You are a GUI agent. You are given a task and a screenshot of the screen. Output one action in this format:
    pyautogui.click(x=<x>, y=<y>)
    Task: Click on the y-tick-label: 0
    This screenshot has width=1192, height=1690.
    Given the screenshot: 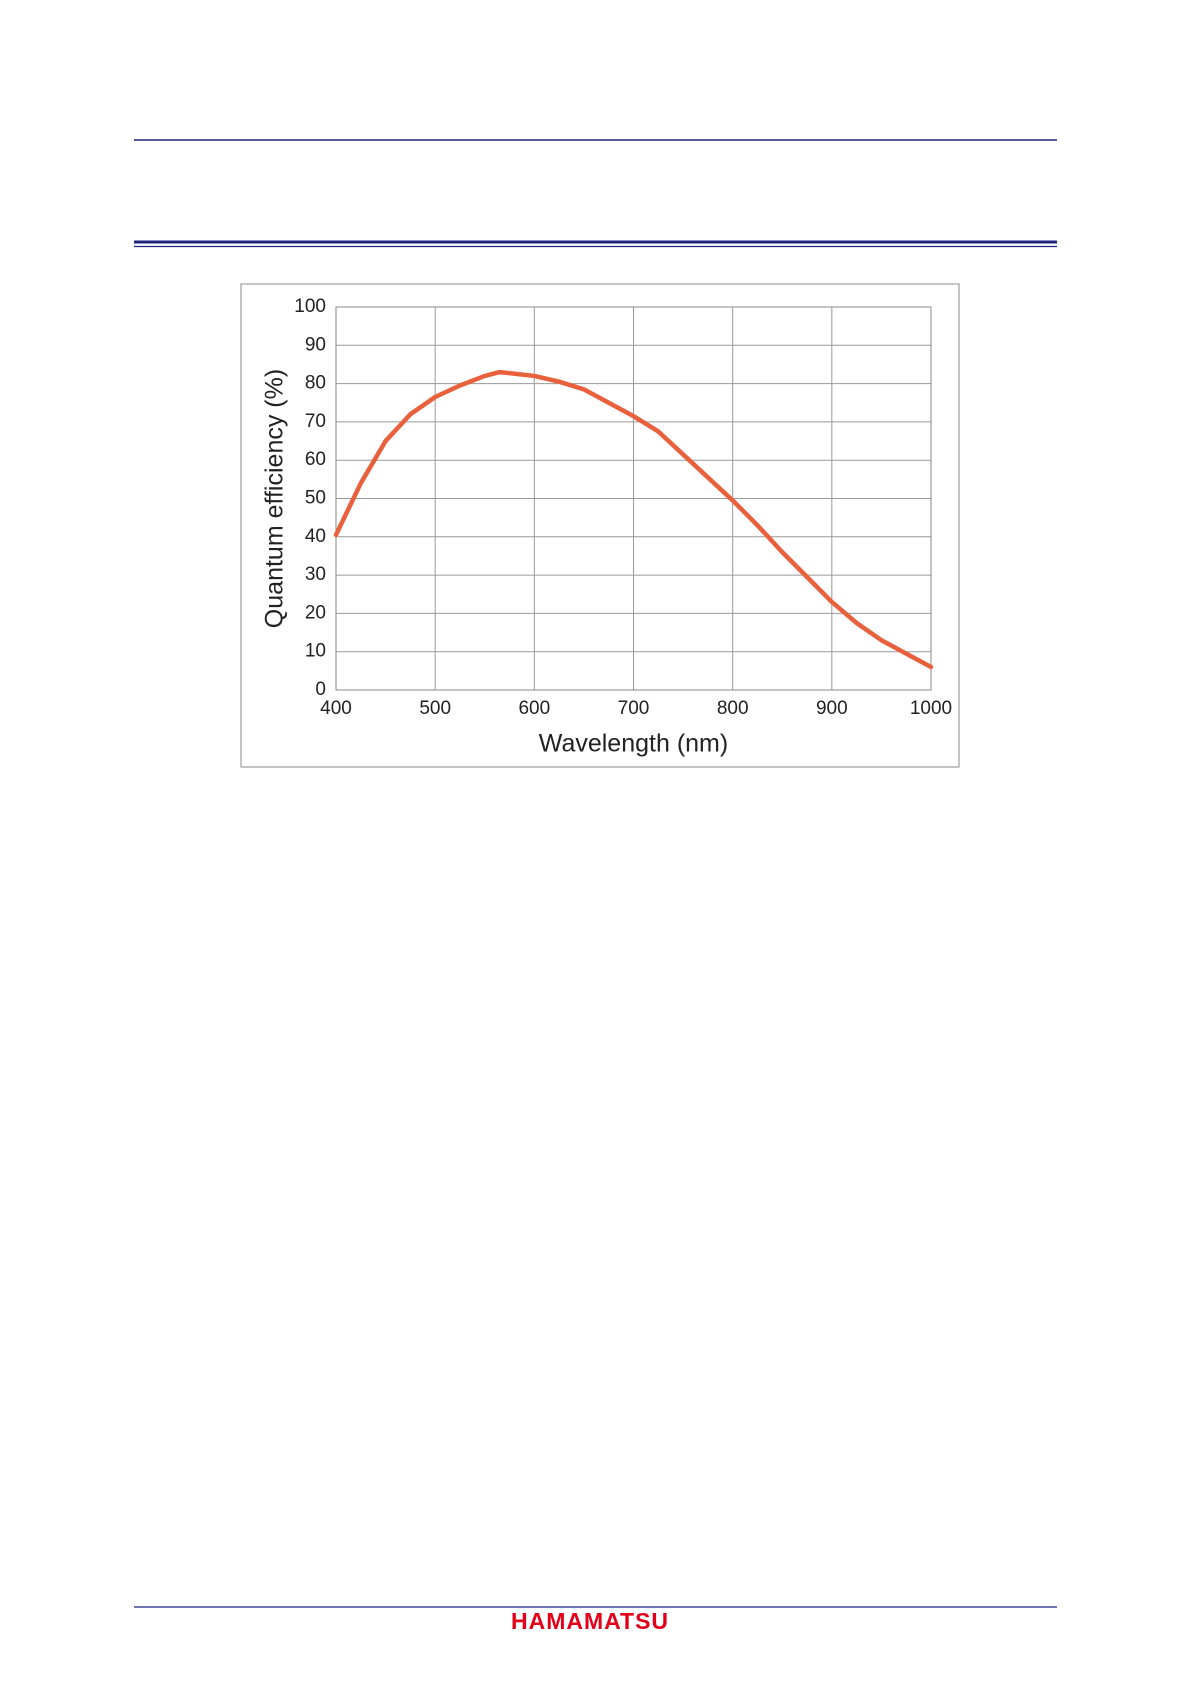 What is the action you would take?
    pyautogui.click(x=320, y=689)
    